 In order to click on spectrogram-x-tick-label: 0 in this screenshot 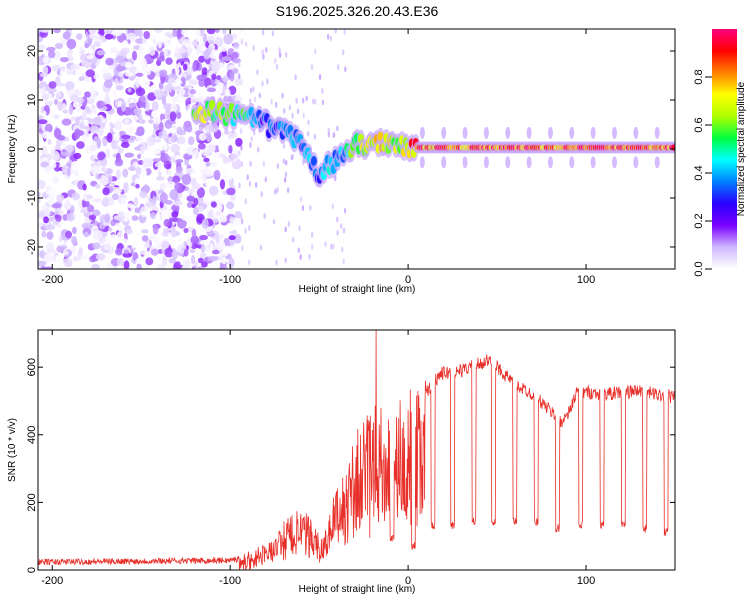, I will do `click(408, 280)`.